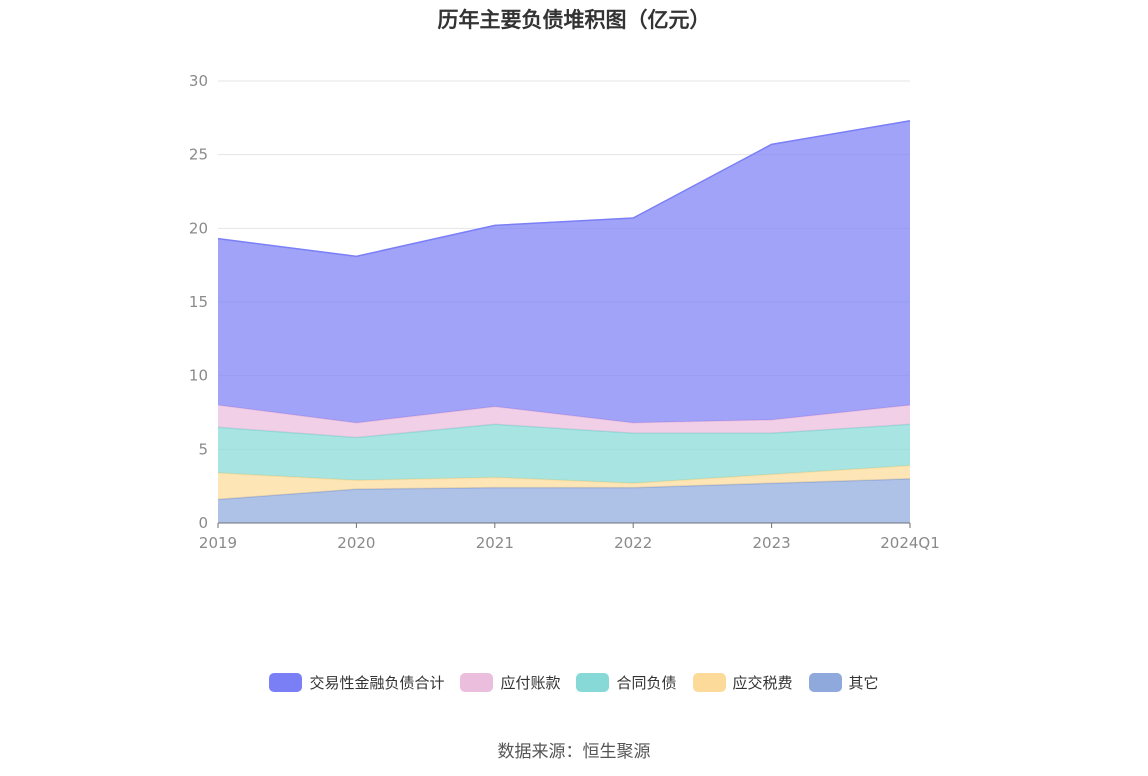 Image resolution: width=1148 pixels, height=776 pixels. I want to click on y-tick-label: 5, so click(203, 449).